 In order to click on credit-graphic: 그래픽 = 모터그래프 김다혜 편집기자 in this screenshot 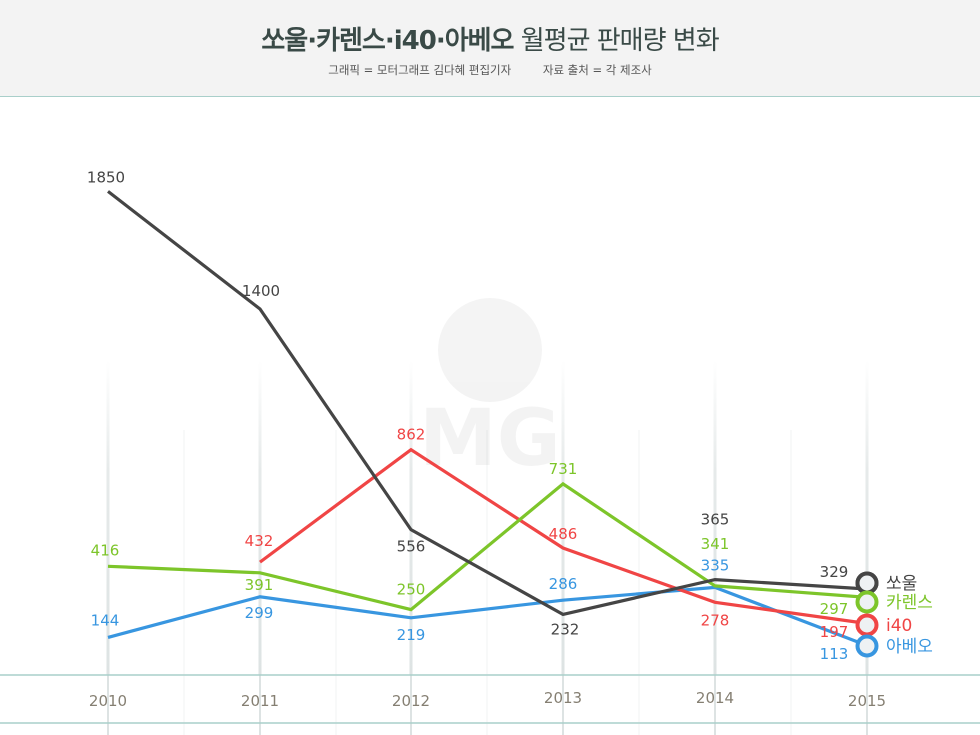, I will do `click(420, 70)`.